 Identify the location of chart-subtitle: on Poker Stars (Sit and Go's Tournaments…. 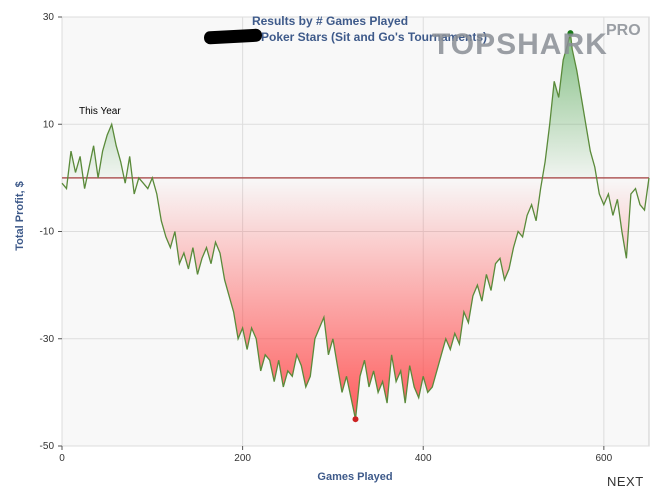
(364, 37).